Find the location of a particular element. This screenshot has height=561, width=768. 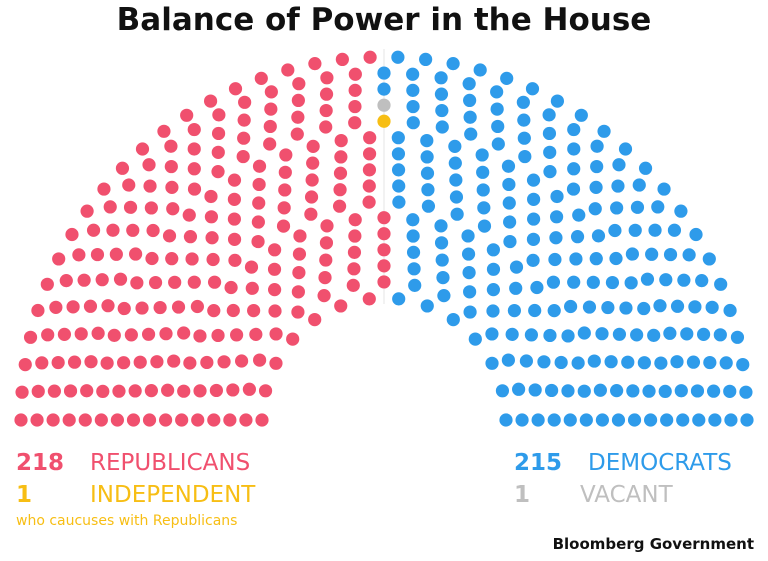

legend-republicans-count: 218 is located at coordinates (40, 463).